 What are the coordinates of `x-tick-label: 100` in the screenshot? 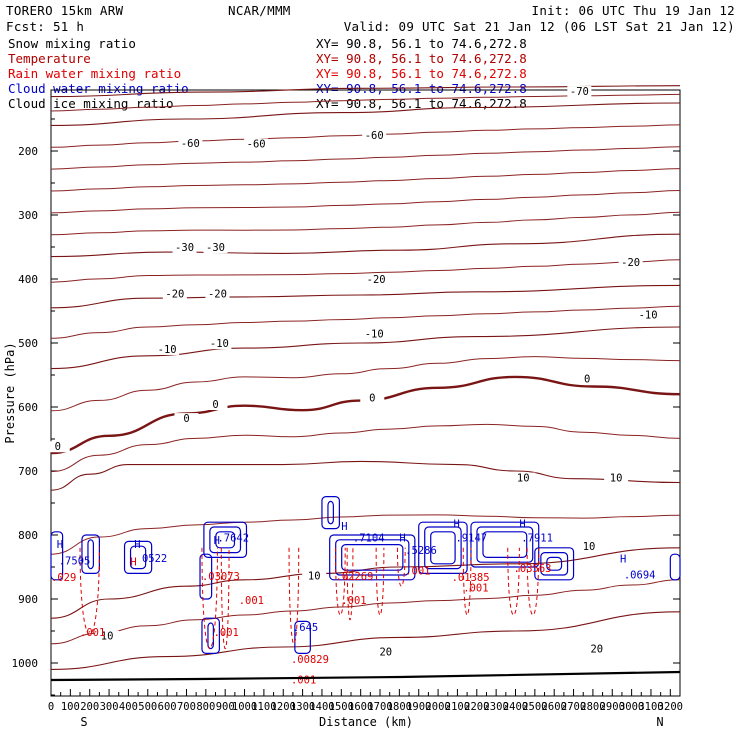 It's located at (70, 707).